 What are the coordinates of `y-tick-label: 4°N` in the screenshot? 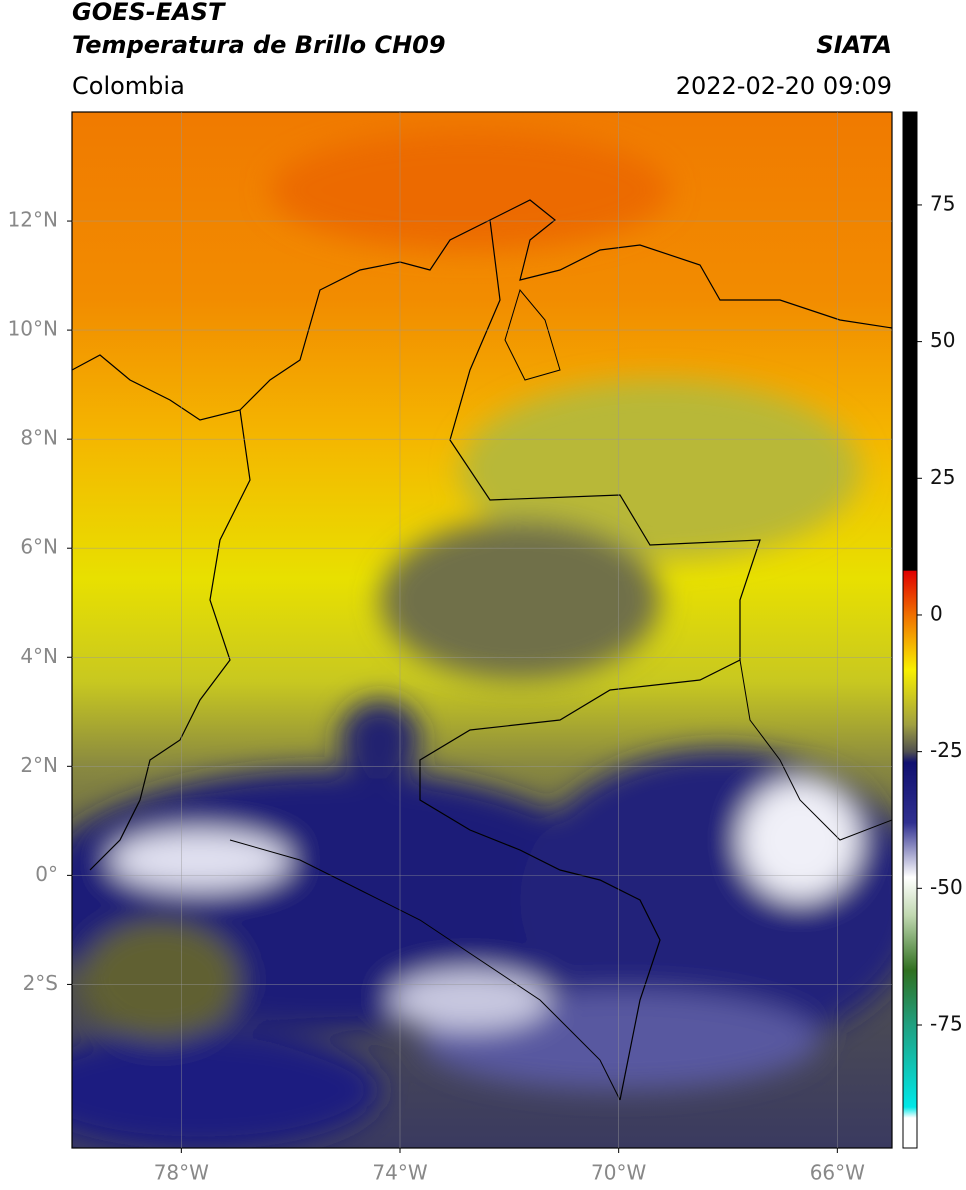 It's located at (39, 656).